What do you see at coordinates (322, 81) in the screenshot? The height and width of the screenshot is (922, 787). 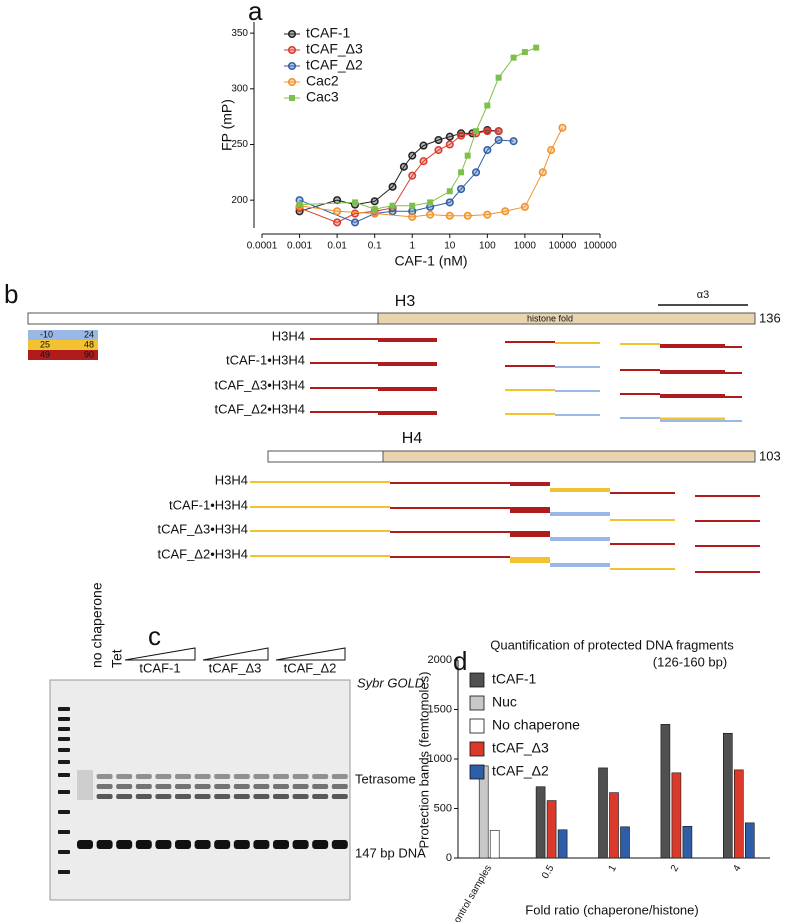 I see `legend-label: Cac2` at bounding box center [322, 81].